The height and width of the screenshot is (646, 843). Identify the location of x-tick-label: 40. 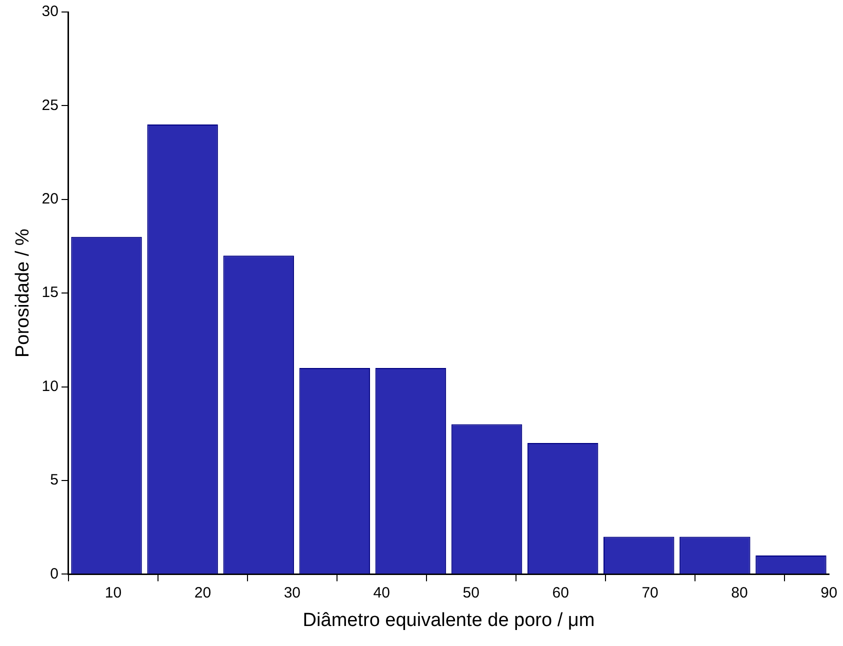
(381, 593).